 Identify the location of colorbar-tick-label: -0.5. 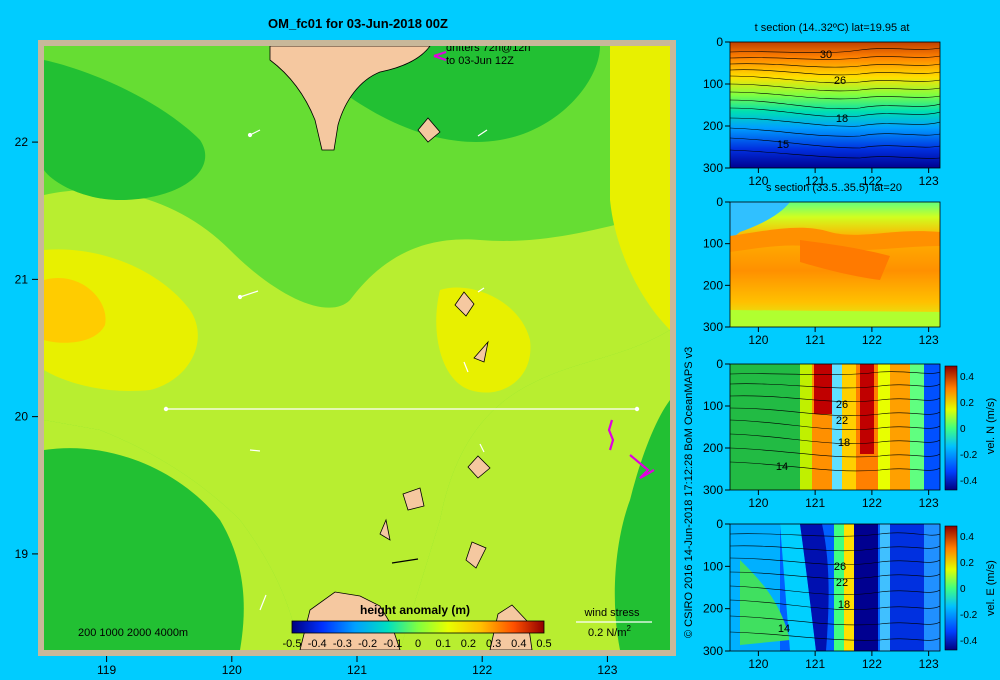
(292, 644).